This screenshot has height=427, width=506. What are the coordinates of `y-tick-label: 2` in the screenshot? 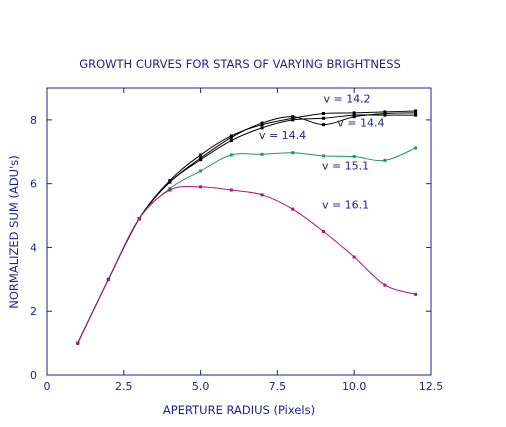 It's located at (33, 311).